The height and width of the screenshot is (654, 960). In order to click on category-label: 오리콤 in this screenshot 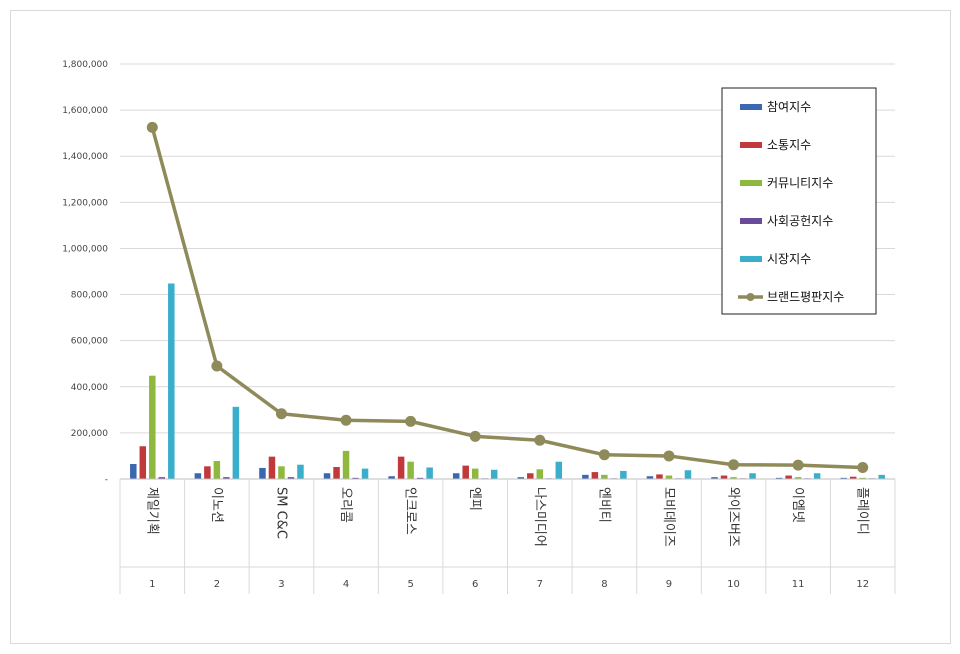, I will do `click(345, 505)`.